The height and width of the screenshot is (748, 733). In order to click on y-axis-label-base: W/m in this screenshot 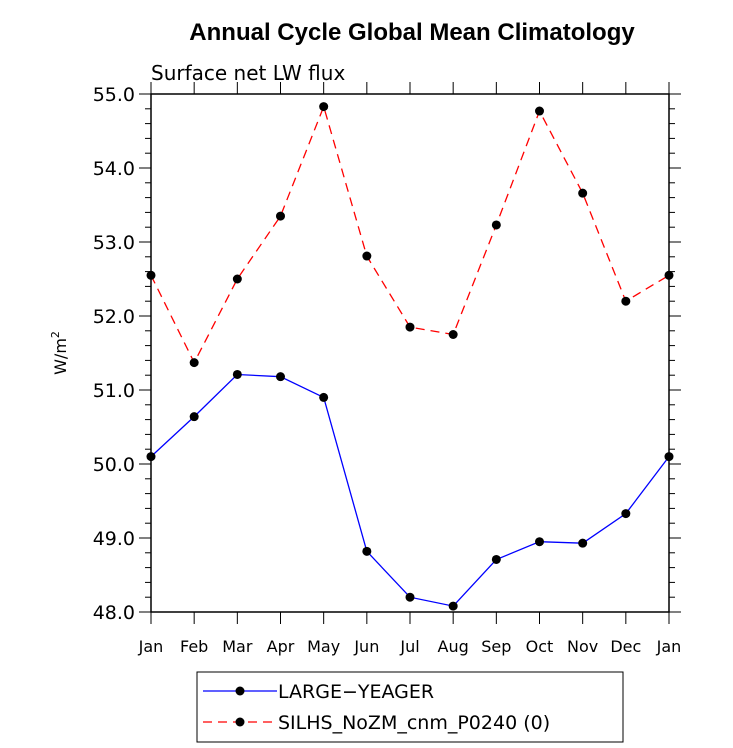, I will do `click(60, 356)`.